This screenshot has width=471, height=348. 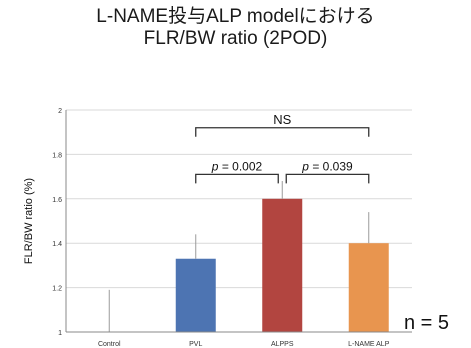 What do you see at coordinates (282, 344) in the screenshot?
I see `x-tick-label: ALPPS` at bounding box center [282, 344].